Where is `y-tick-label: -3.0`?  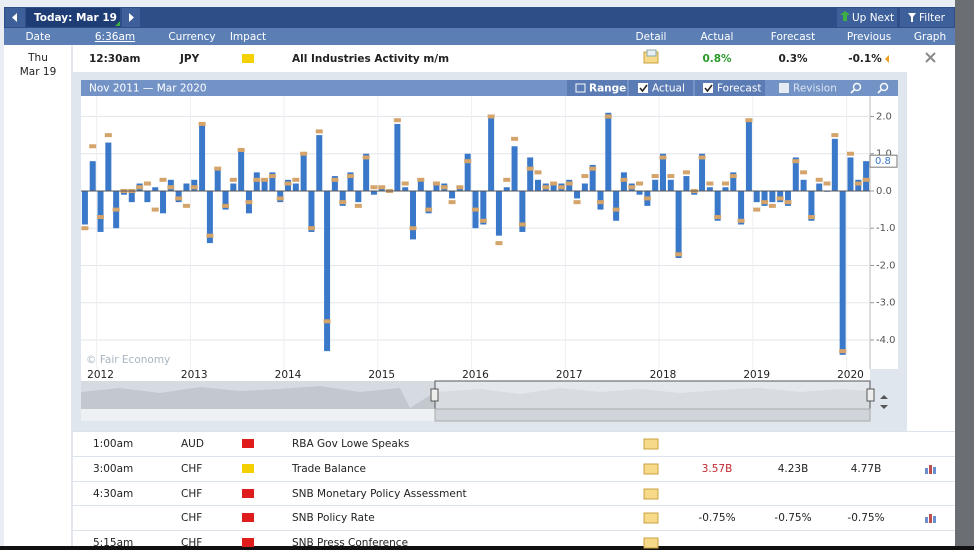
y-tick-label: -3.0 is located at coordinates (886, 303).